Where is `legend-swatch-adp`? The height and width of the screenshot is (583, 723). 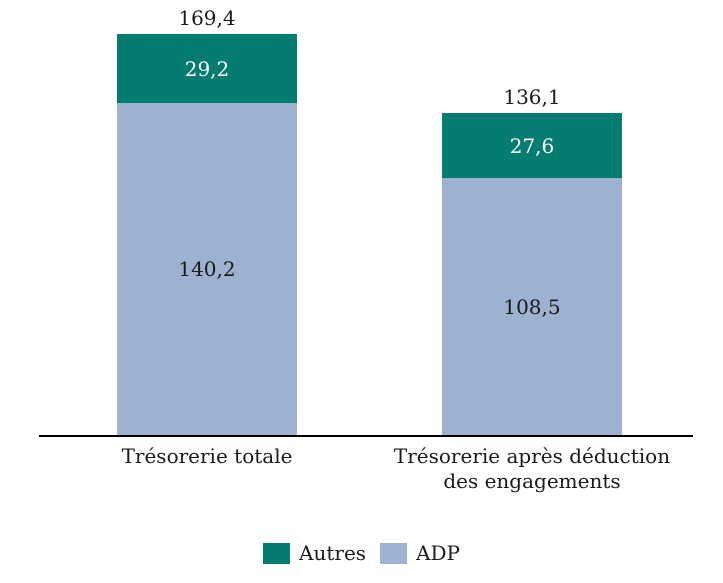
legend-swatch-adp is located at coordinates (394, 553).